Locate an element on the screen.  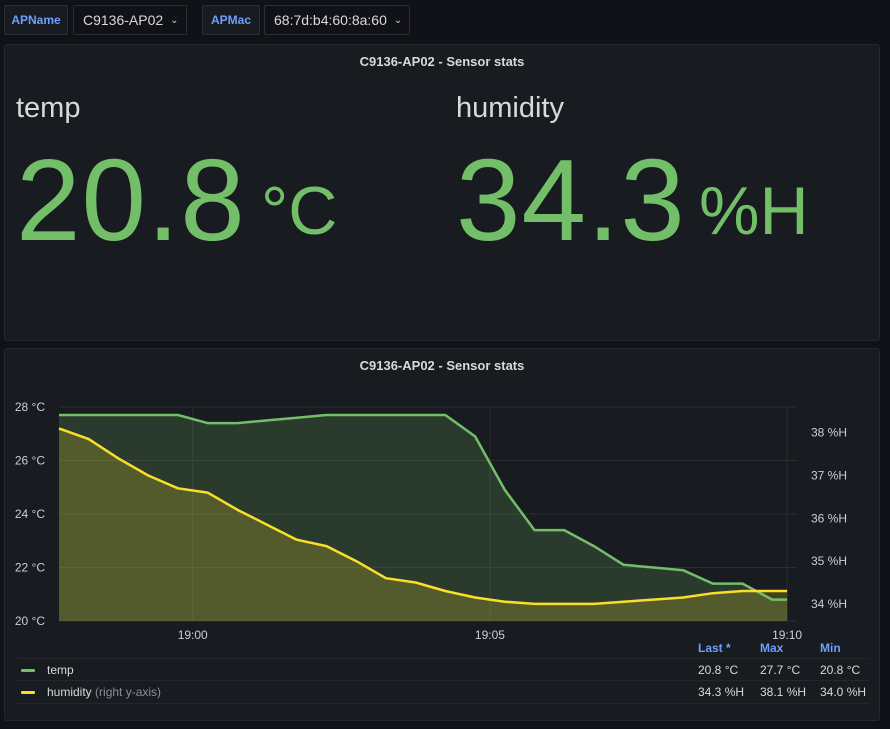
apname-select: C9136-AP02 ⌄ is located at coordinates (130, 20).